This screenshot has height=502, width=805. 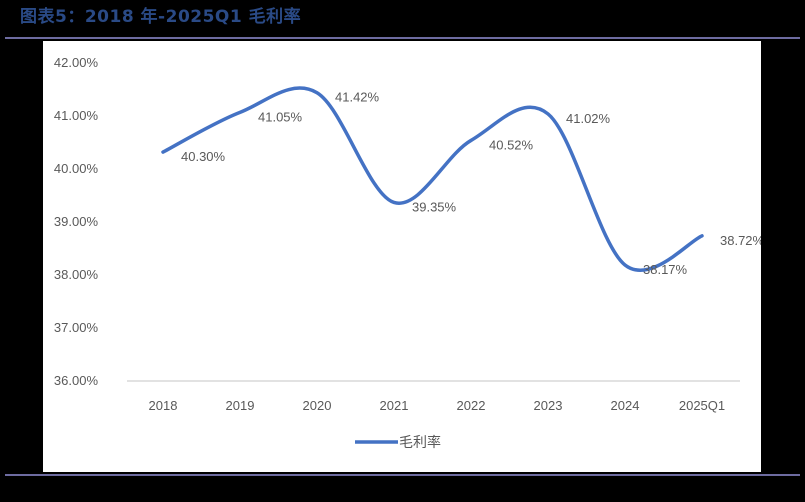 What do you see at coordinates (163, 405) in the screenshot?
I see `x-tick-label: 2018` at bounding box center [163, 405].